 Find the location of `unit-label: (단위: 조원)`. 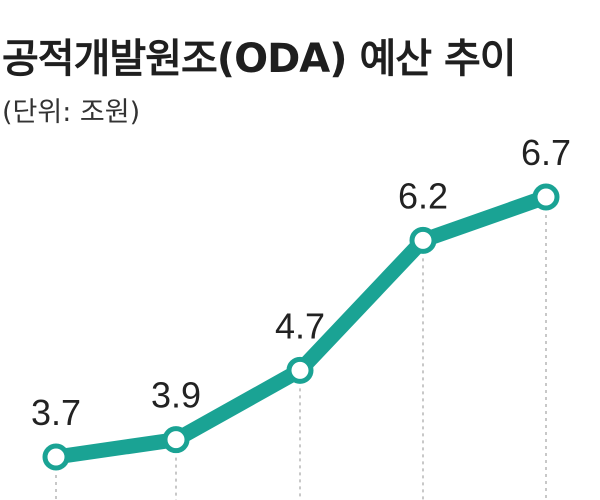

unit-label: (단위: 조원) is located at coordinates (71, 112).